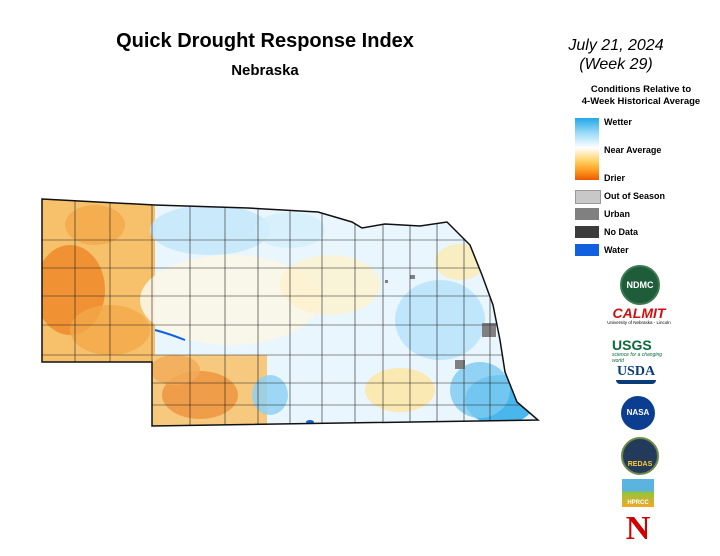 Image resolution: width=720 pixels, height=556 pixels. Describe the element at coordinates (170, 335) in the screenshot. I see `lake-mcconaughy` at that location.